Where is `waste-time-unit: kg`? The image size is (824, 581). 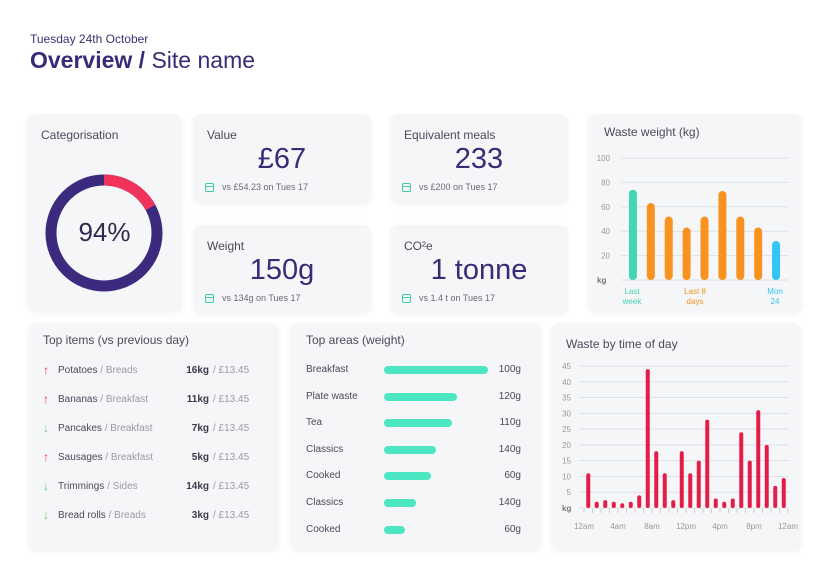
waste-time-unit: kg is located at coordinates (566, 508).